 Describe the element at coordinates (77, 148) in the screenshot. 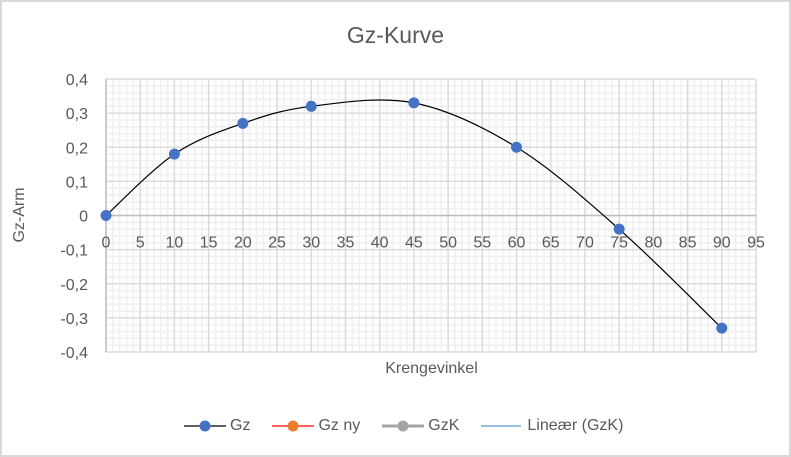

I see `svg-text: 0,2` at that location.